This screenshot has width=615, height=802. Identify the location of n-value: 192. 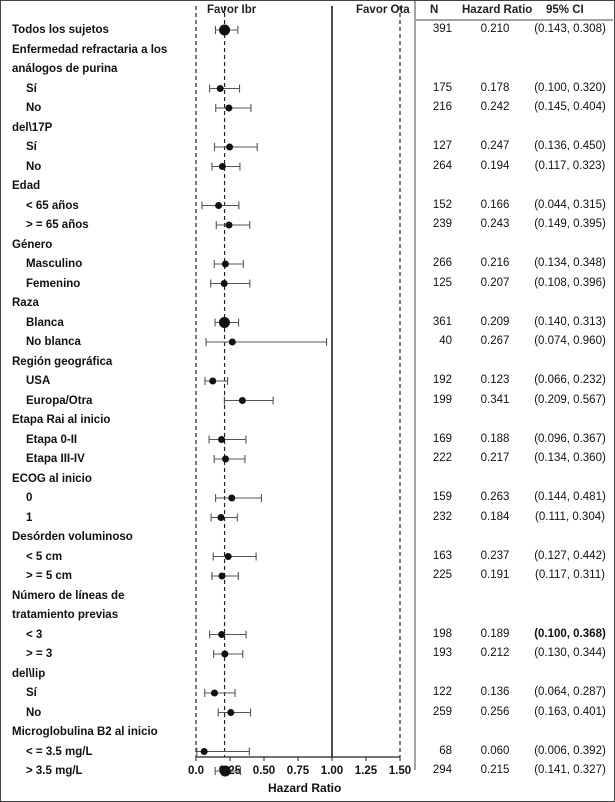
(442, 380).